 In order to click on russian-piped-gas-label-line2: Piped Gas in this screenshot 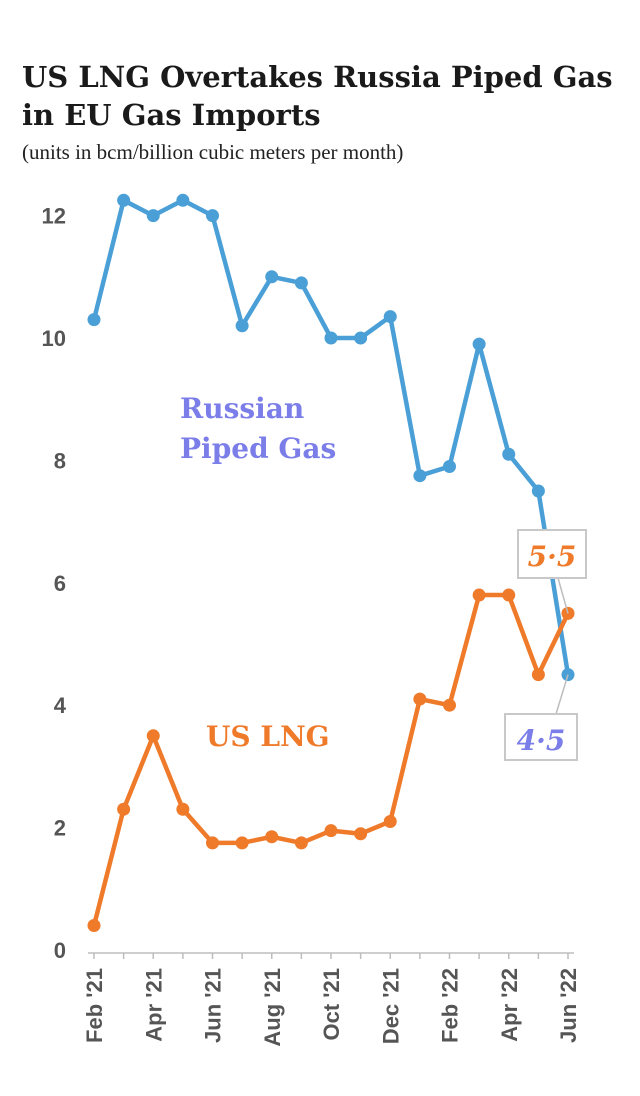, I will do `click(258, 448)`.